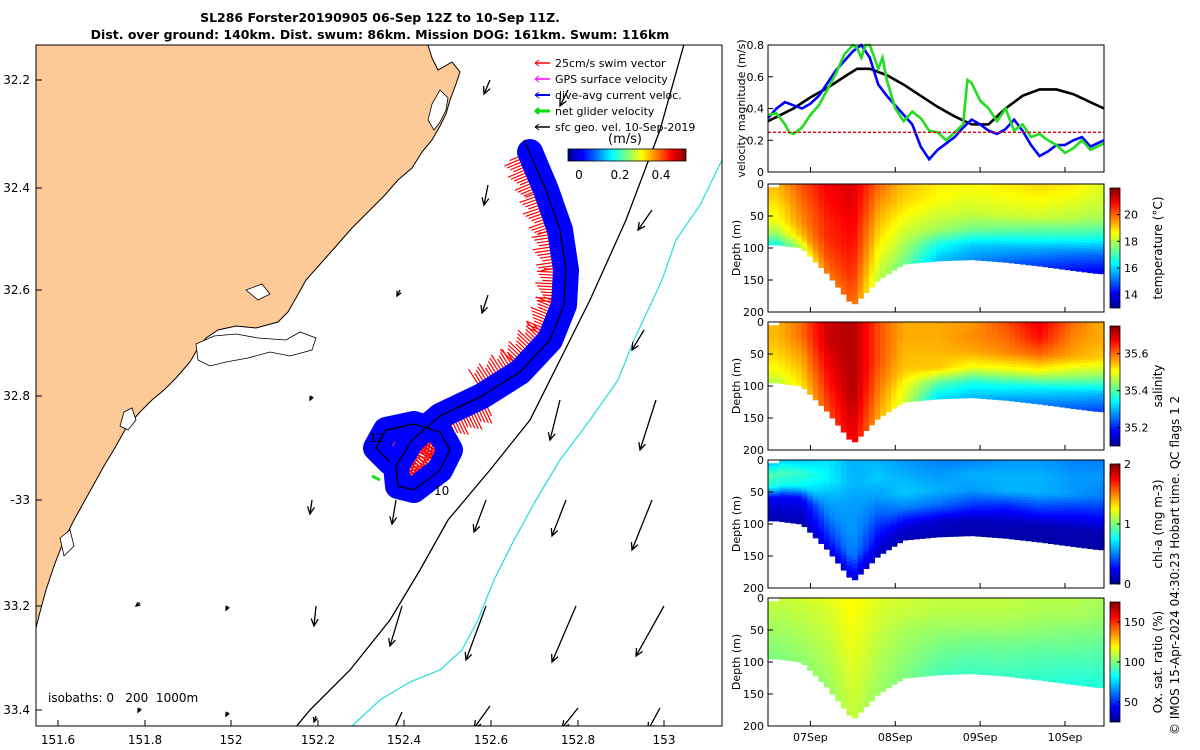  What do you see at coordinates (1131, 268) in the screenshot?
I see `colorbar-tick: 16` at bounding box center [1131, 268].